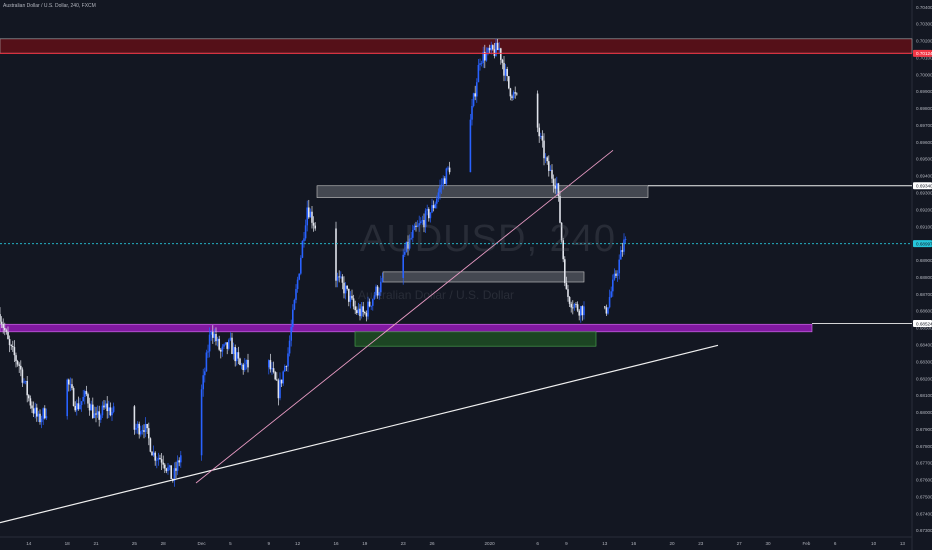 The height and width of the screenshot is (550, 932). I want to click on line-price-text: 0.69340, so click(924, 186).